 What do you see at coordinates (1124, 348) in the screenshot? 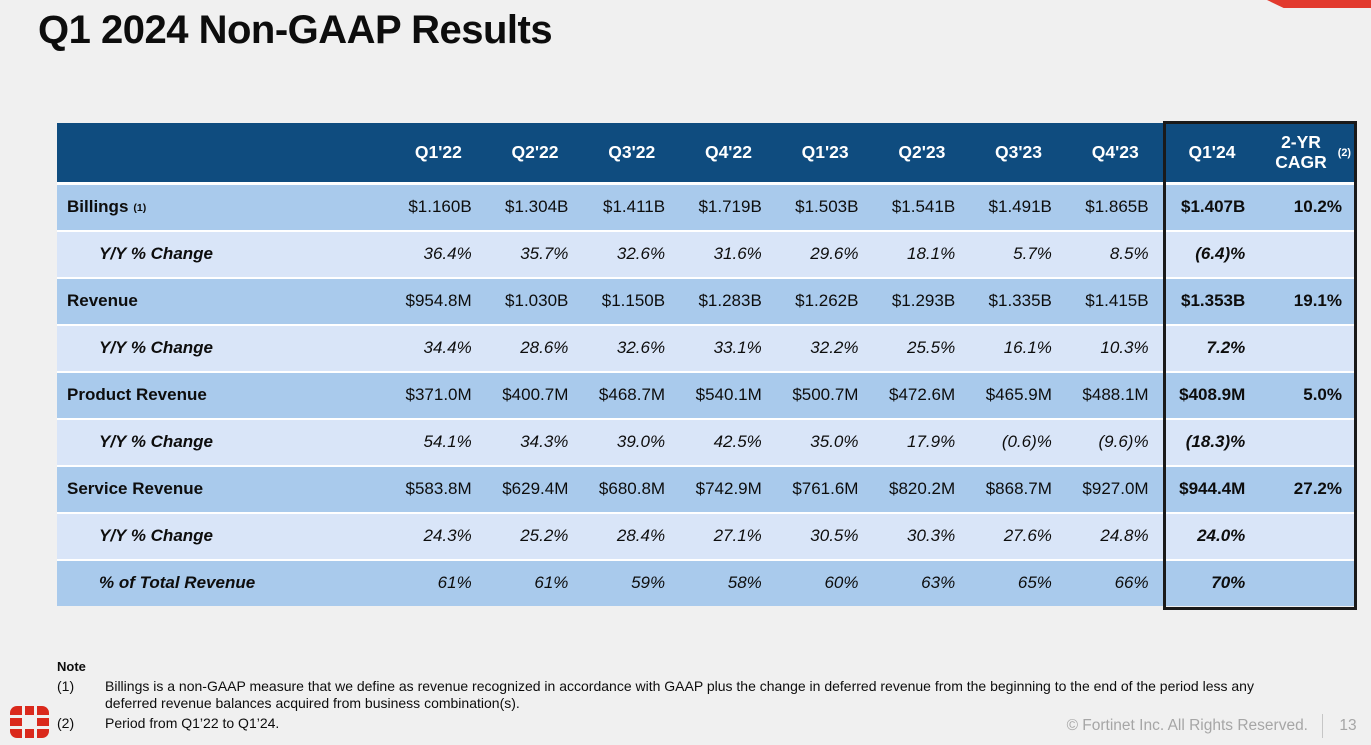
I see `table-cell: 10.3%` at bounding box center [1124, 348].